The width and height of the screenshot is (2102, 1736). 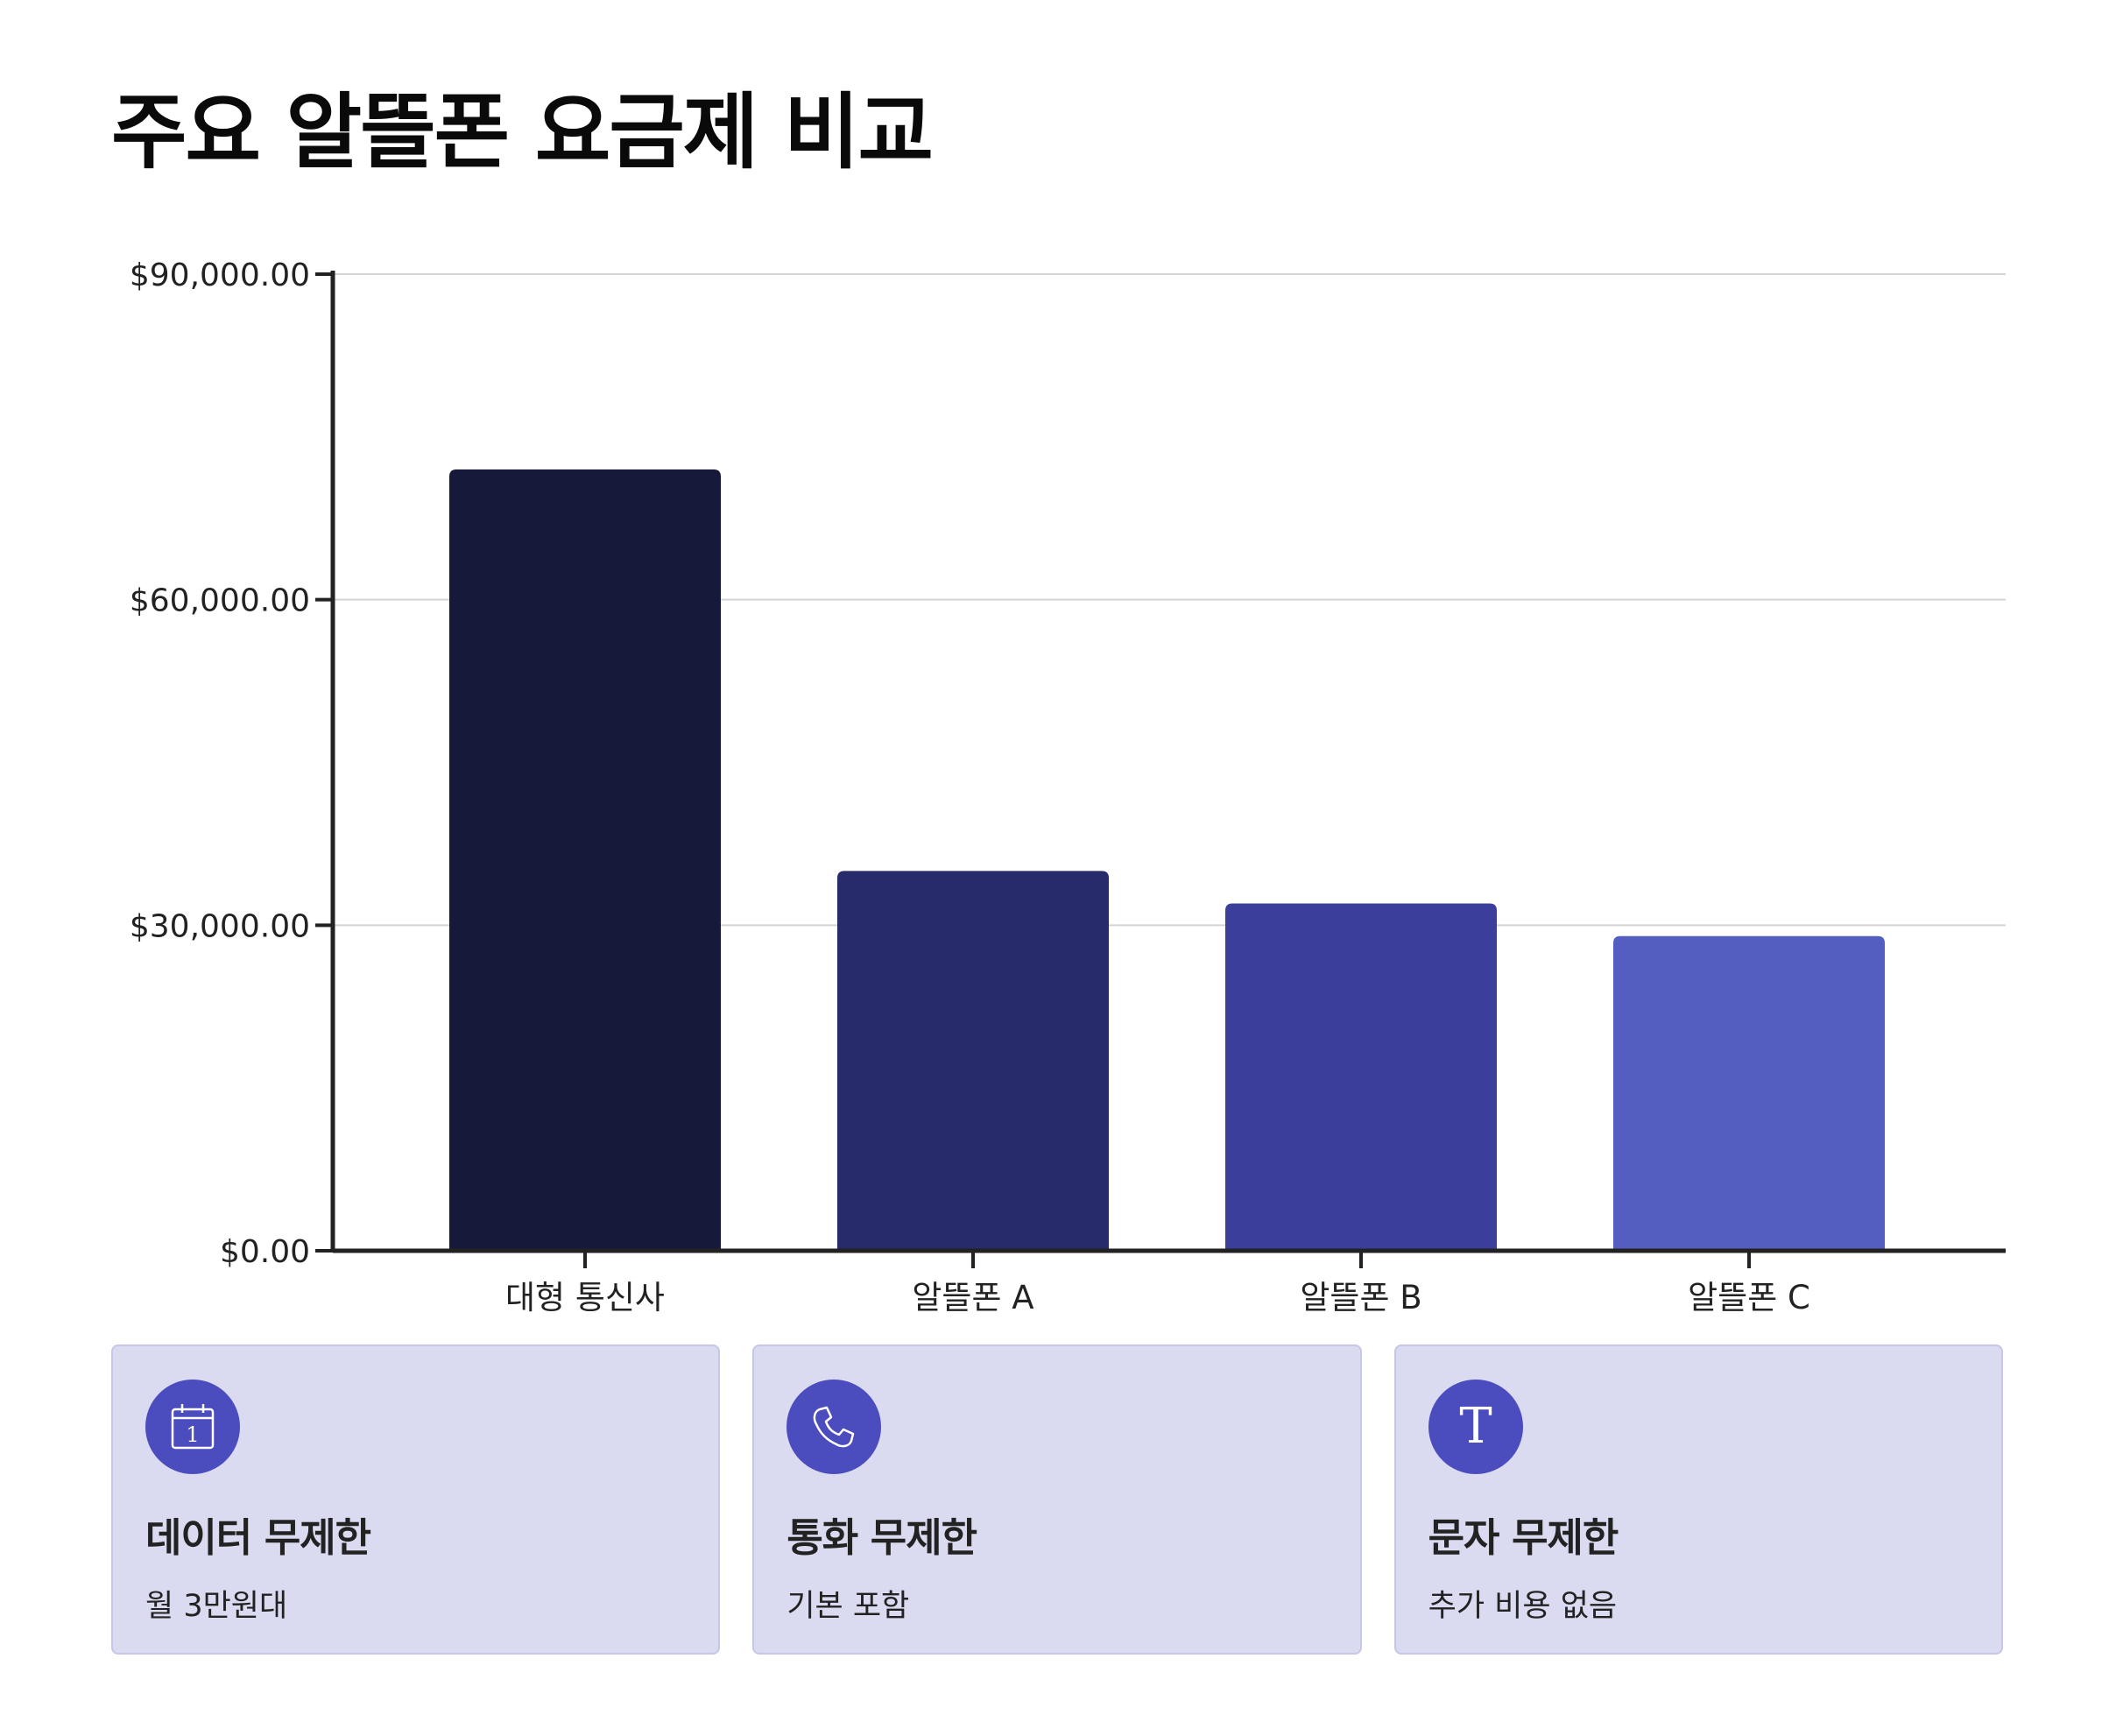 I want to click on card-description: 기본 포함, so click(x=848, y=1606).